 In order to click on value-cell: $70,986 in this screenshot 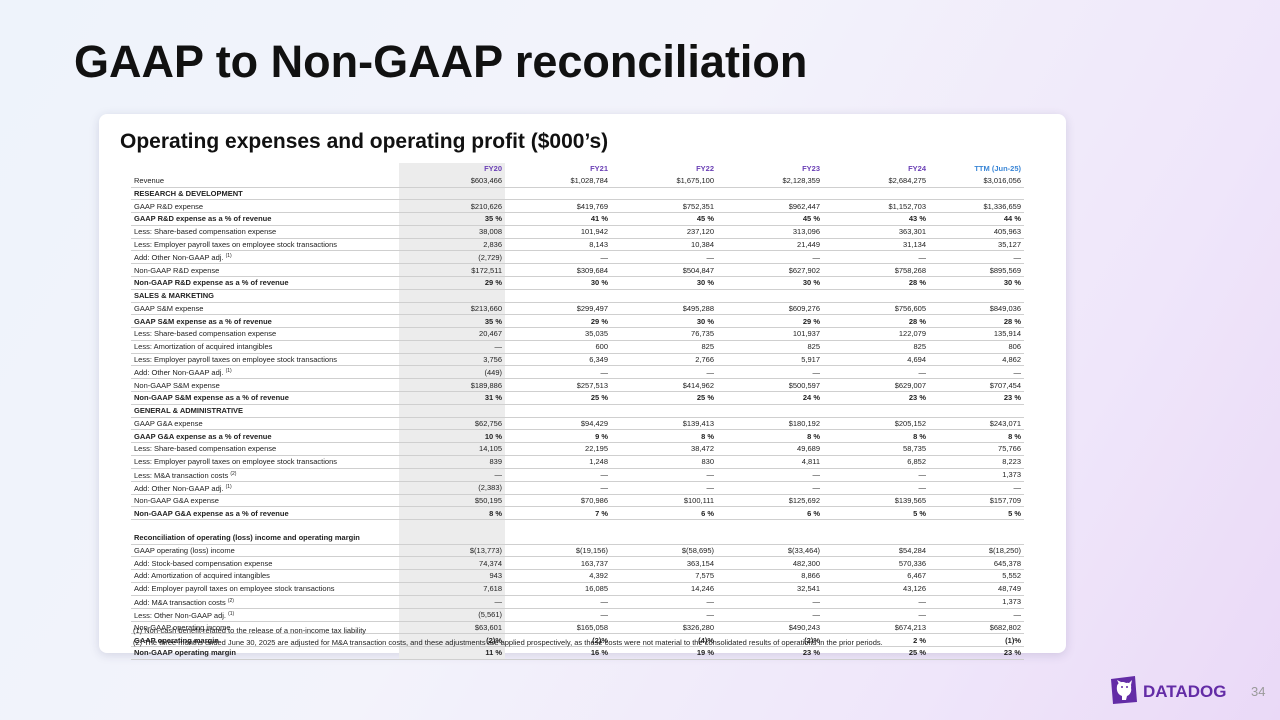, I will do `click(558, 501)`.